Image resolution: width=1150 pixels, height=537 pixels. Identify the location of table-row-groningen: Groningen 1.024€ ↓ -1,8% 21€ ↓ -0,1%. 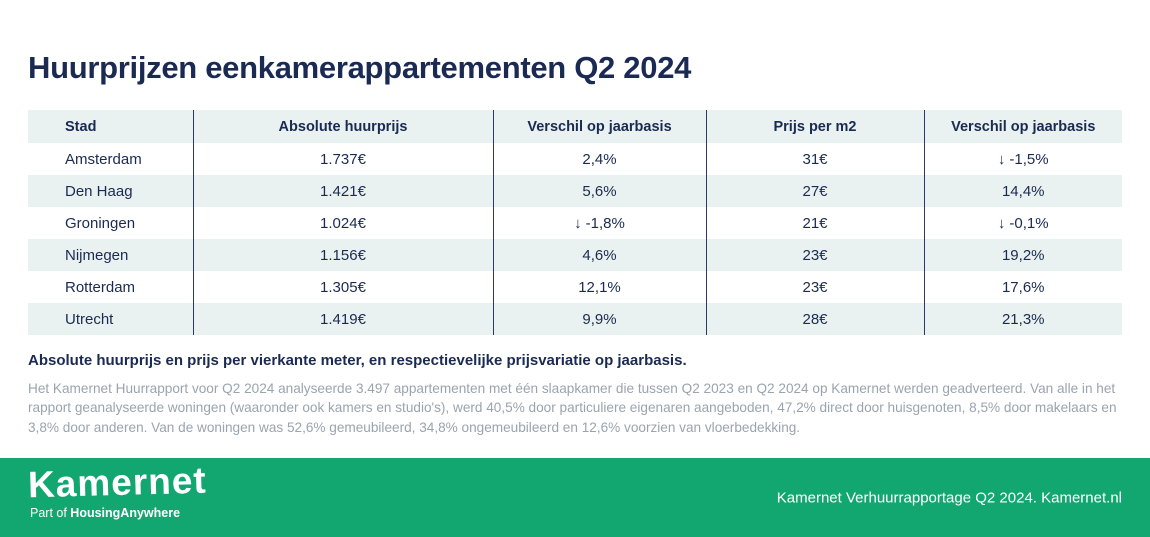
(575, 223).